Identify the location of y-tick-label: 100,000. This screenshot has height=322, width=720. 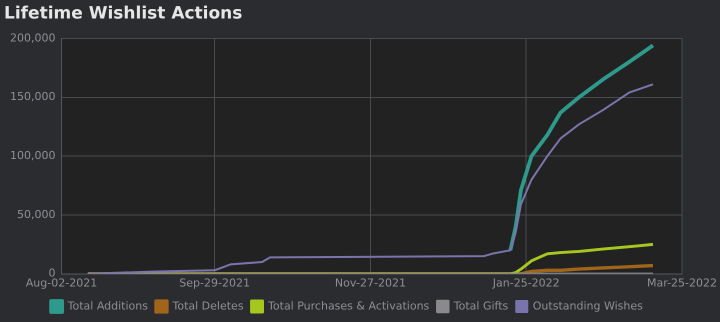
(33, 155).